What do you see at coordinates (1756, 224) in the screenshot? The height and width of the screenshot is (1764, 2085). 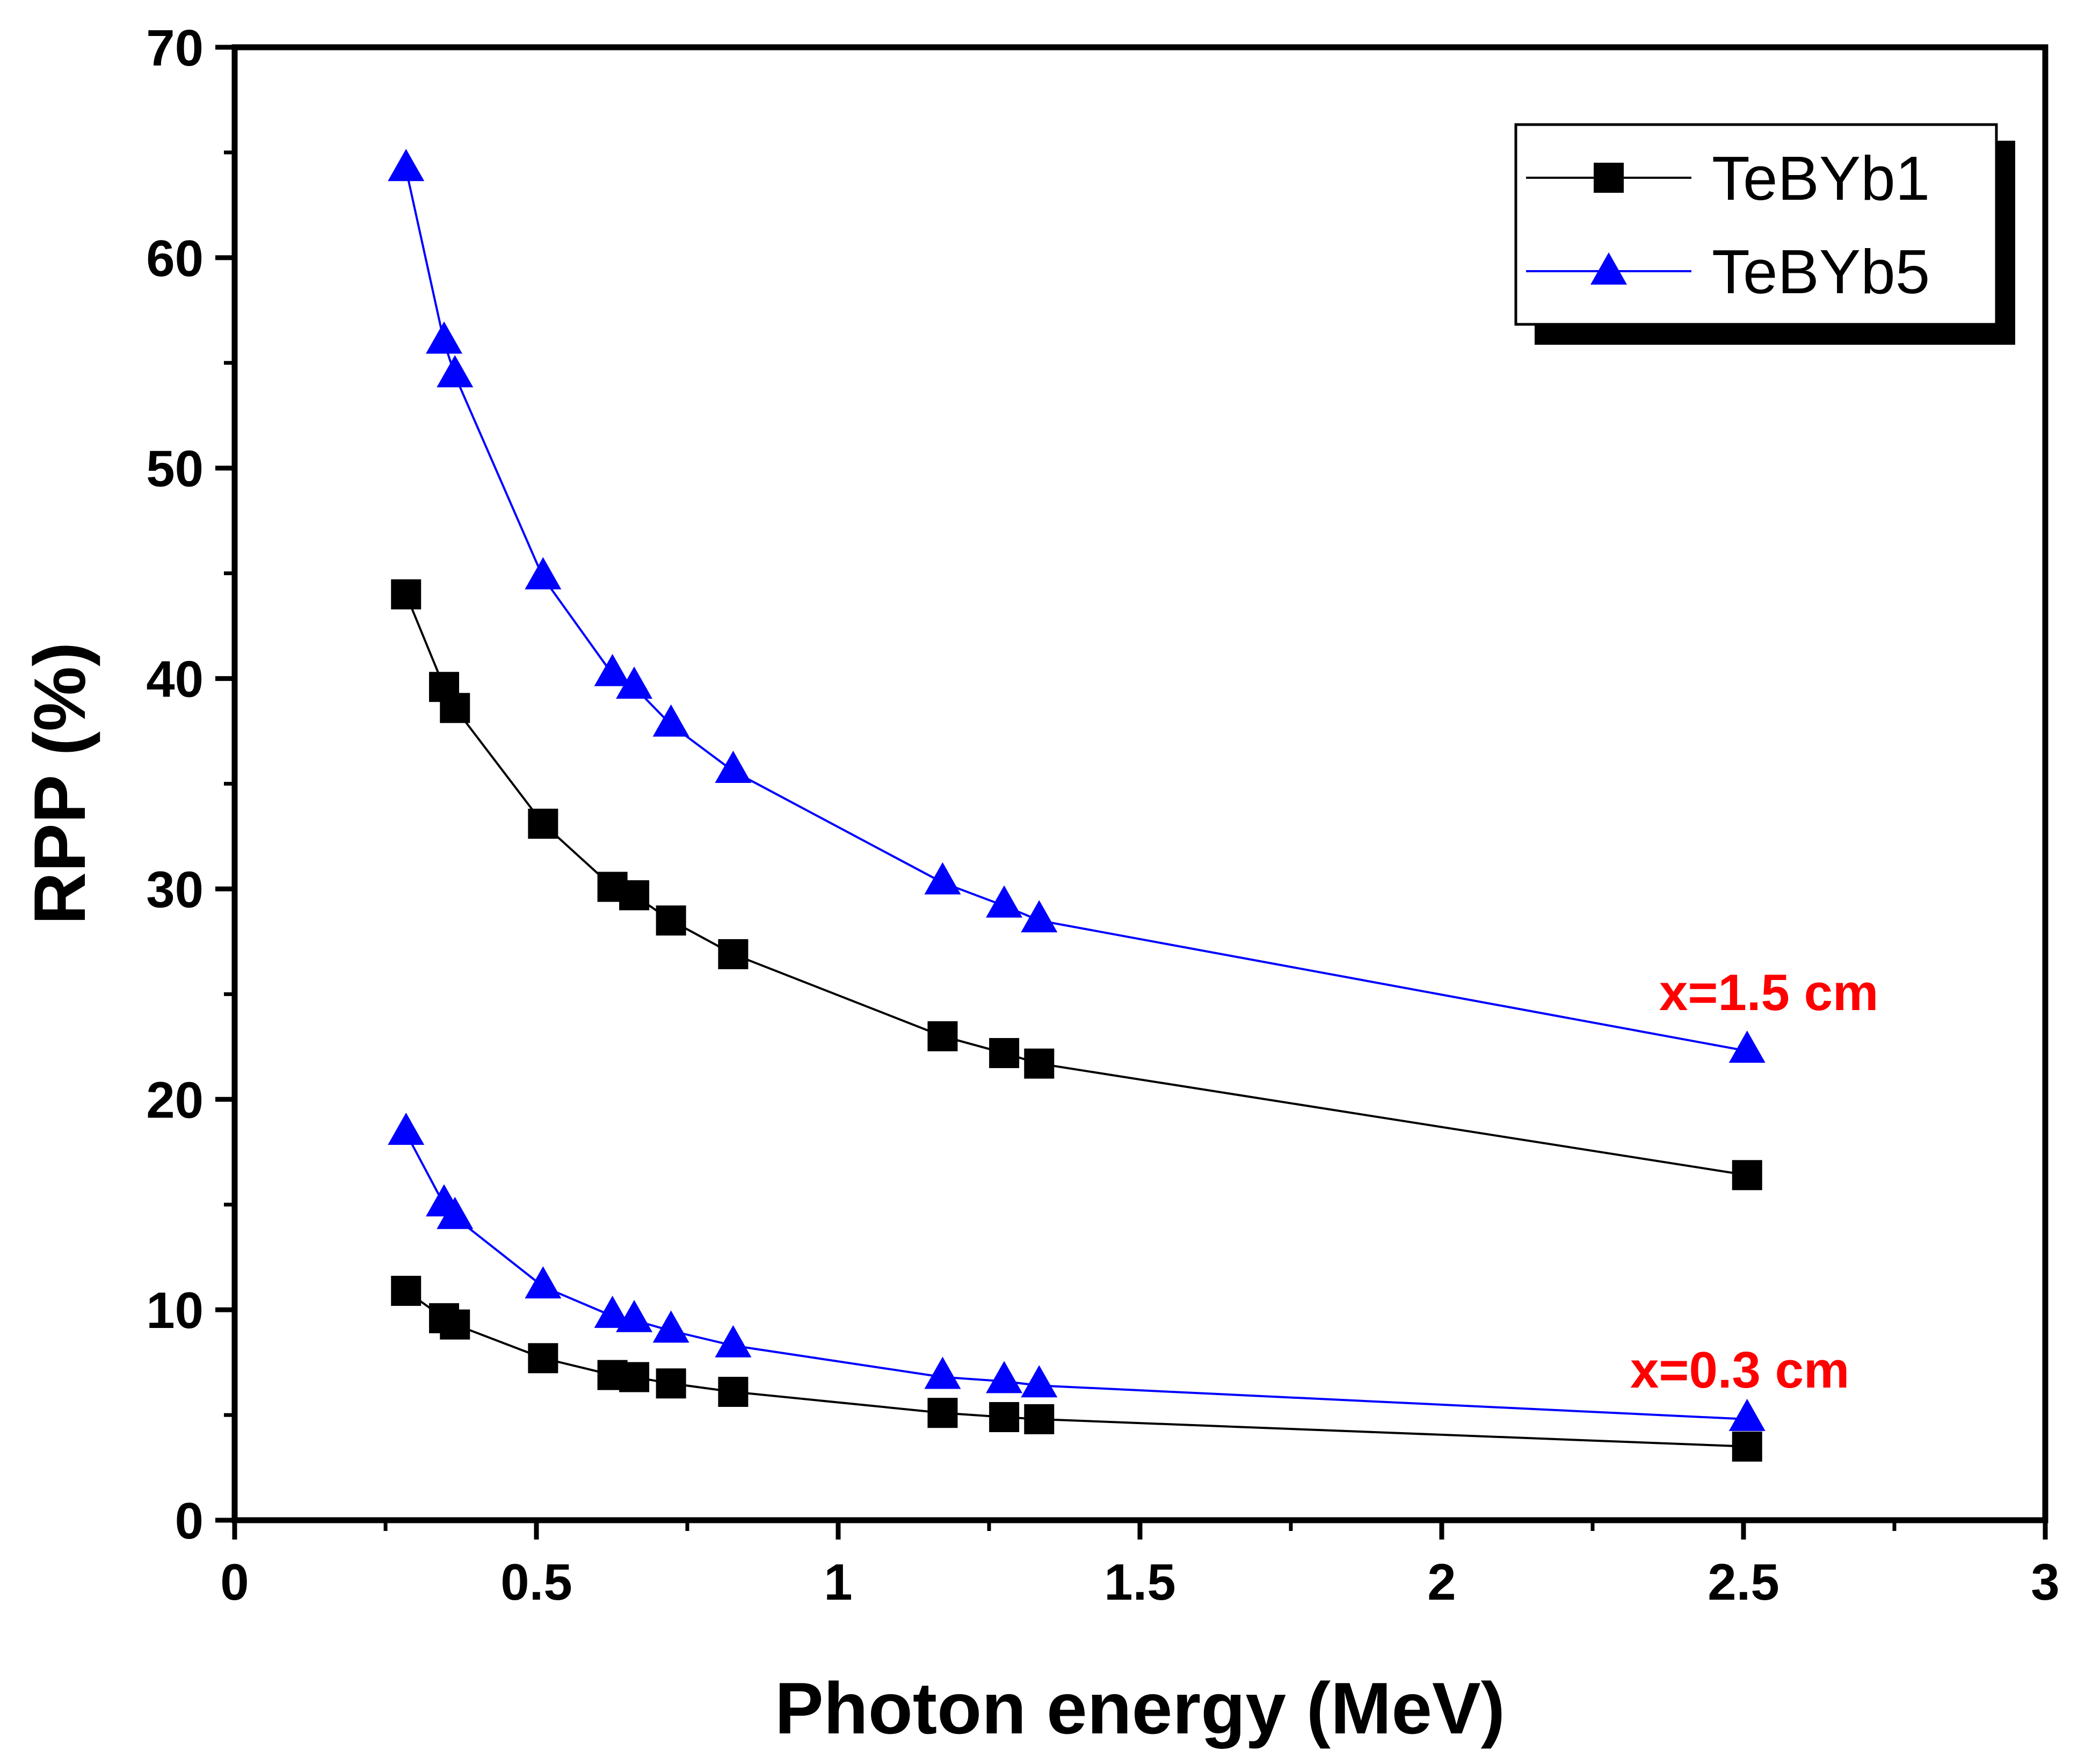 I see `legend-box` at bounding box center [1756, 224].